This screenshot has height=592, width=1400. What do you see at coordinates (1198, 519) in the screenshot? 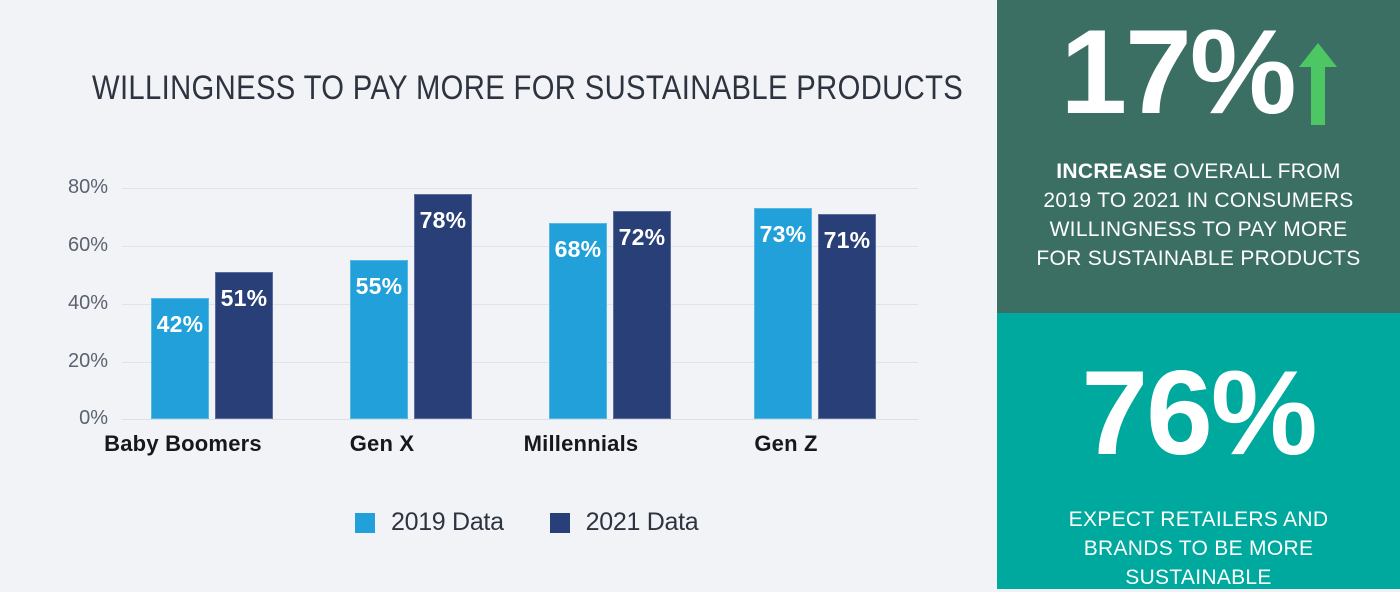
I see `caption-line-1: EXPECT RETAILERS AND` at bounding box center [1198, 519].